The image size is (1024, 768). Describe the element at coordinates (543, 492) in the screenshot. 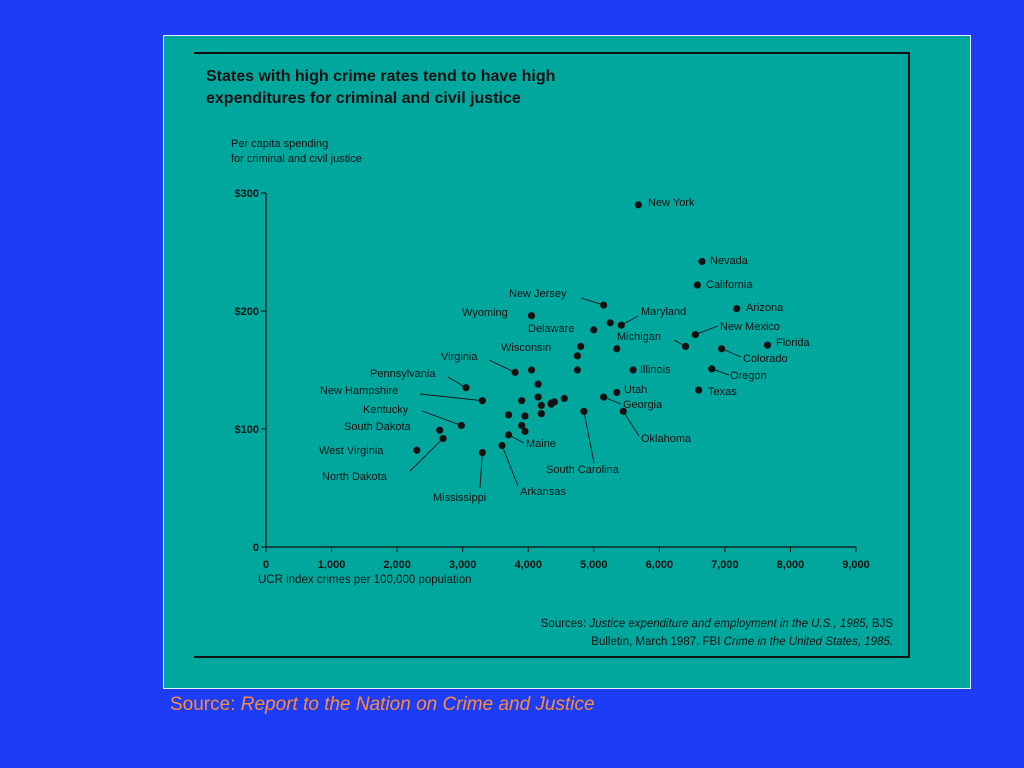

I see `point-label: Arkansas` at that location.